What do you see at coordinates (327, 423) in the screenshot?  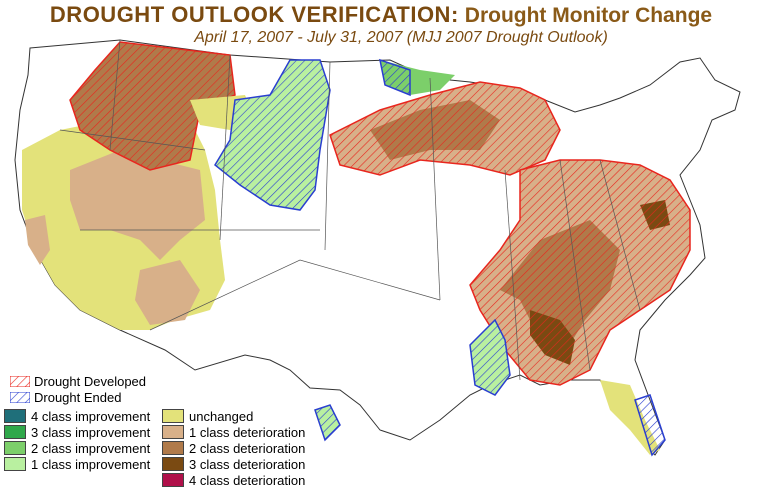 I see `region-tx-hatch` at bounding box center [327, 423].